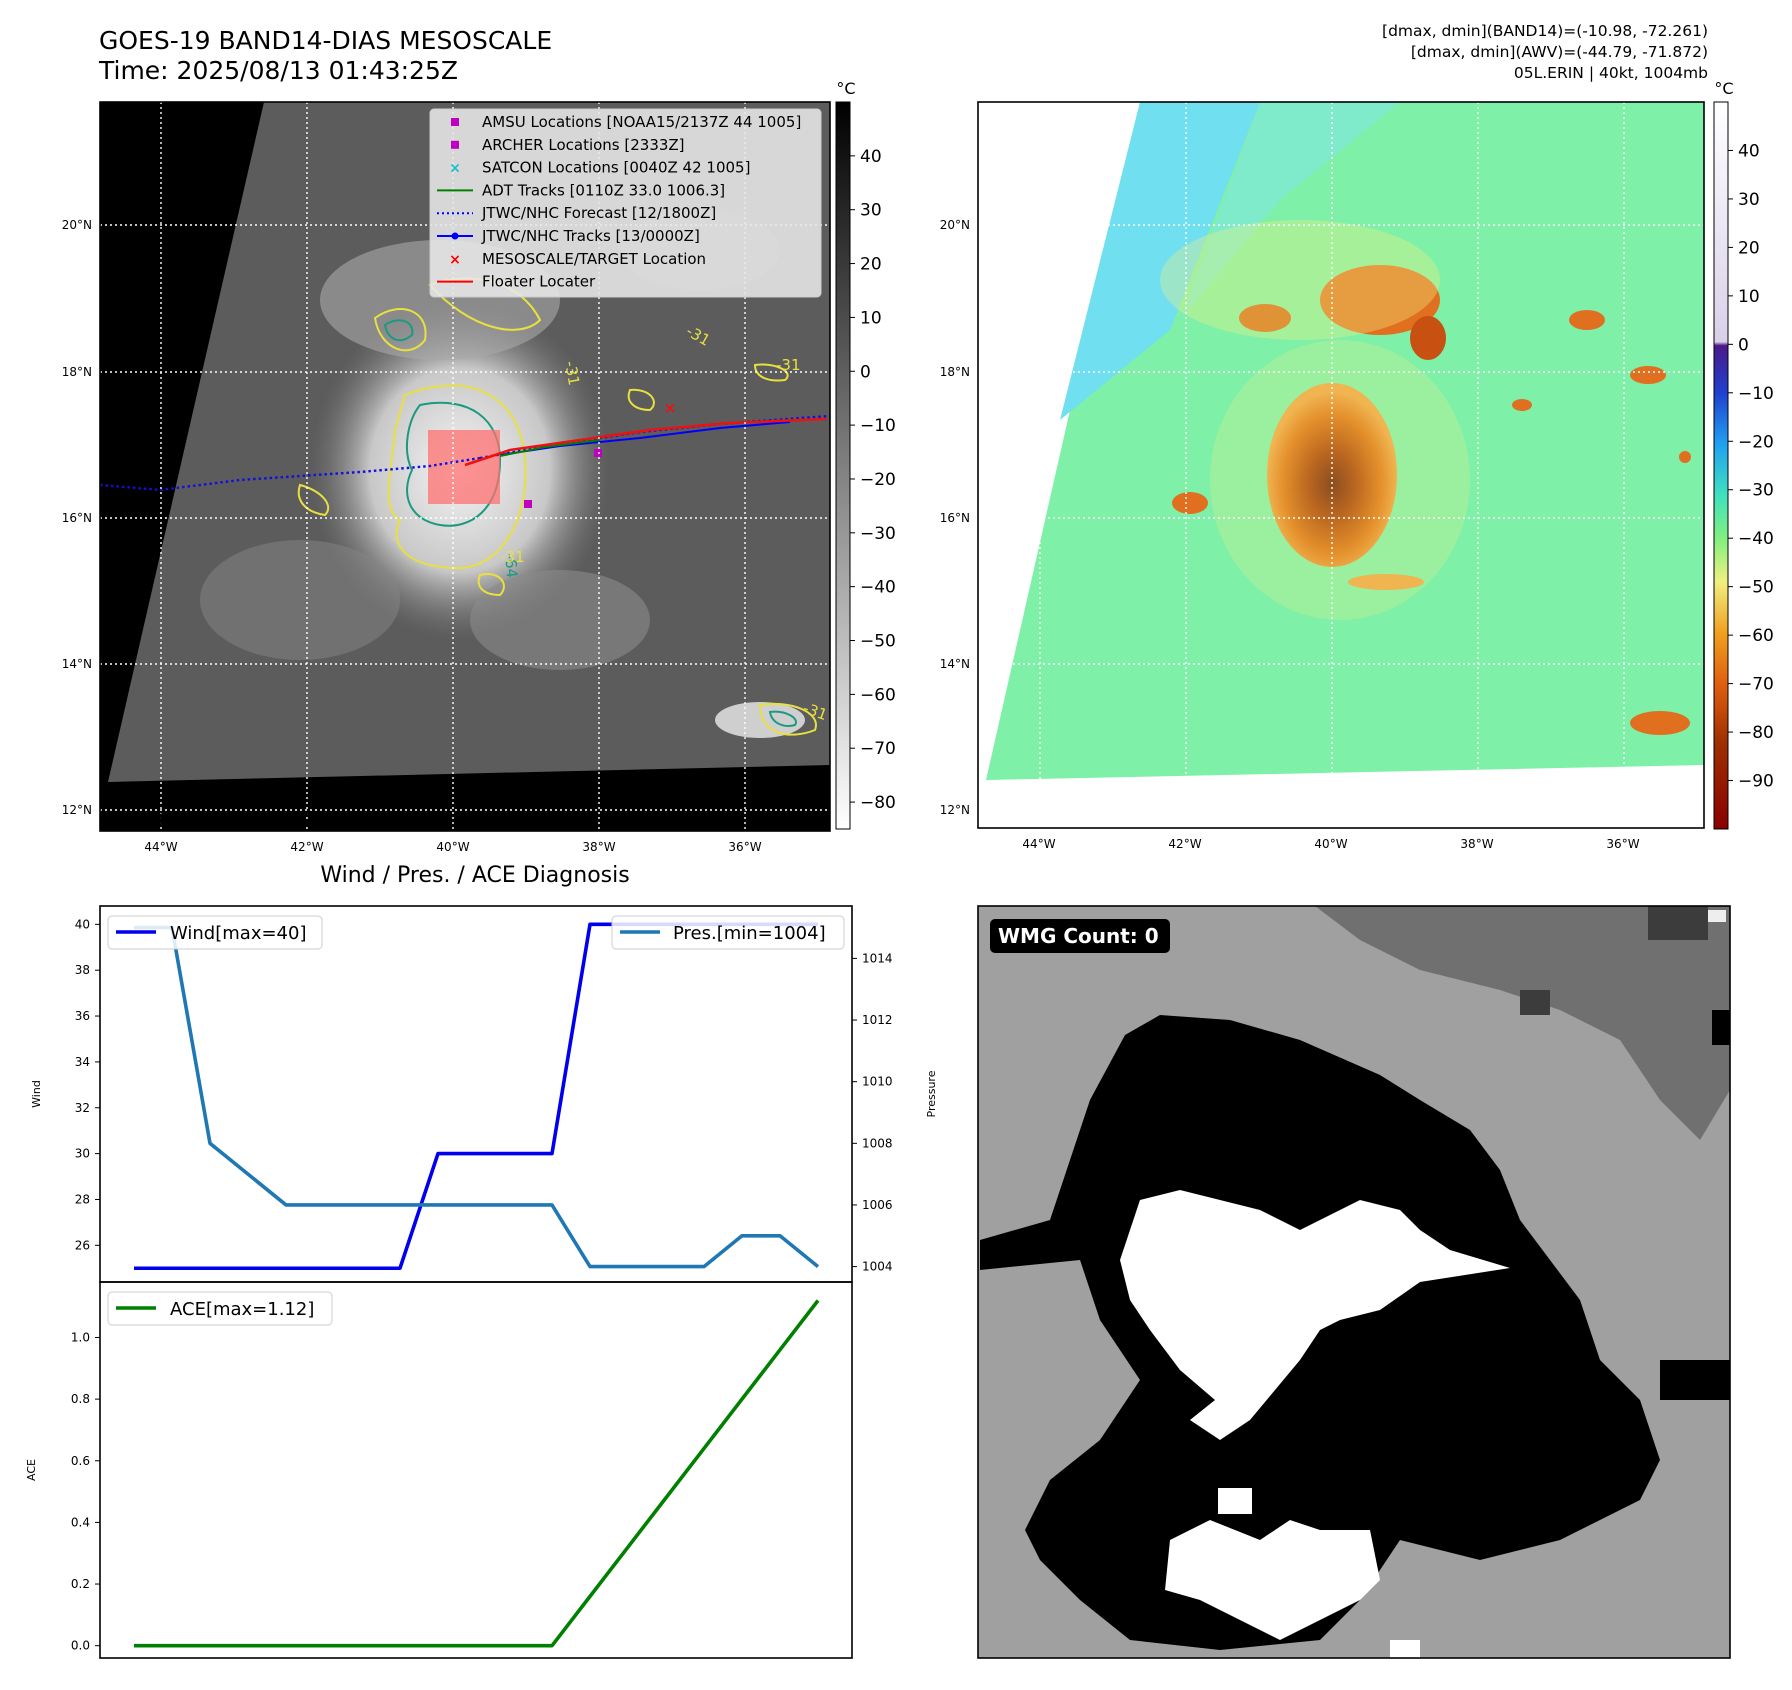 This screenshot has width=1792, height=1690. Describe the element at coordinates (80, 1337) in the screenshot. I see `ace-tick-label: 1.0` at that location.